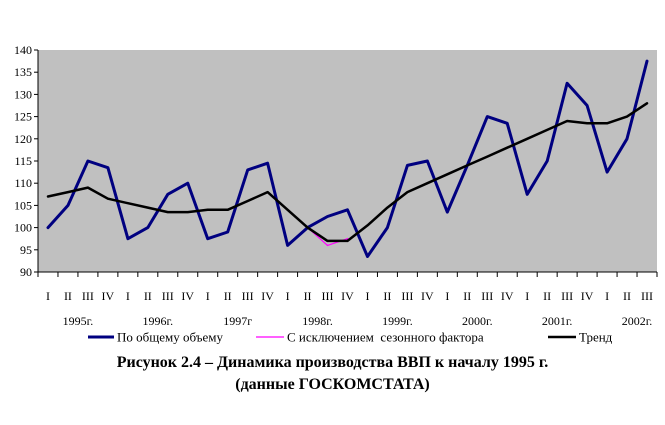  I want to click on y-tick-label: 120, so click(23, 139).